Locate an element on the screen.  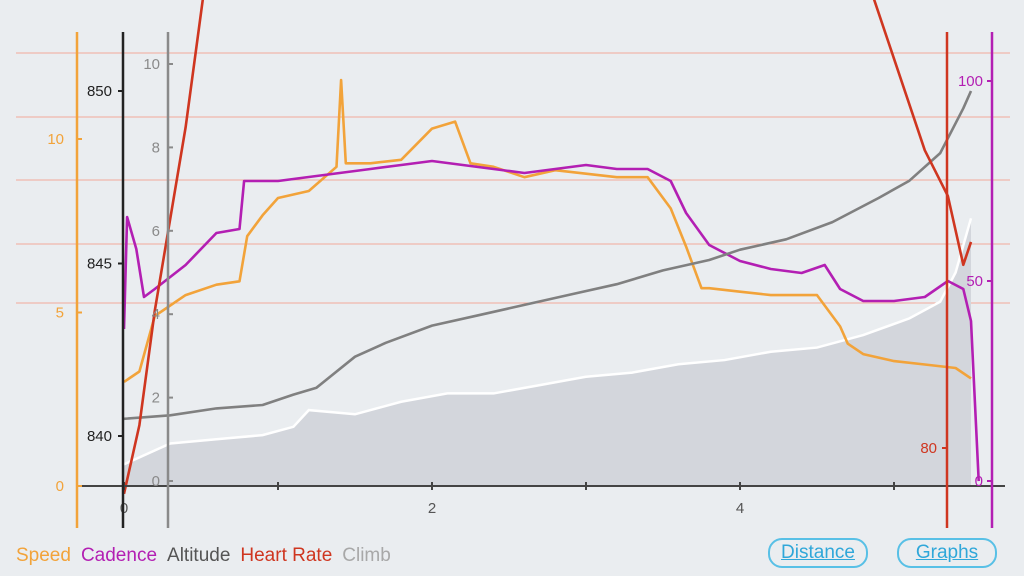
legend-climb: Climb is located at coordinates (366, 555).